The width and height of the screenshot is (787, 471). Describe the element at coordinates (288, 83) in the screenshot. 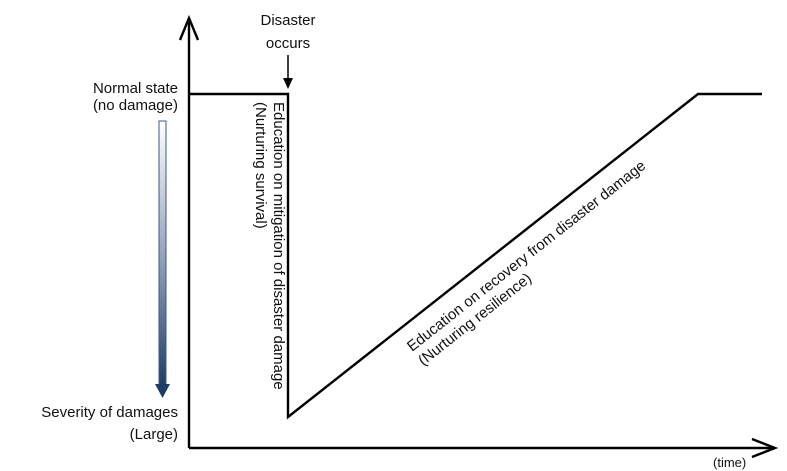

I see `disaster-arrowhead` at that location.